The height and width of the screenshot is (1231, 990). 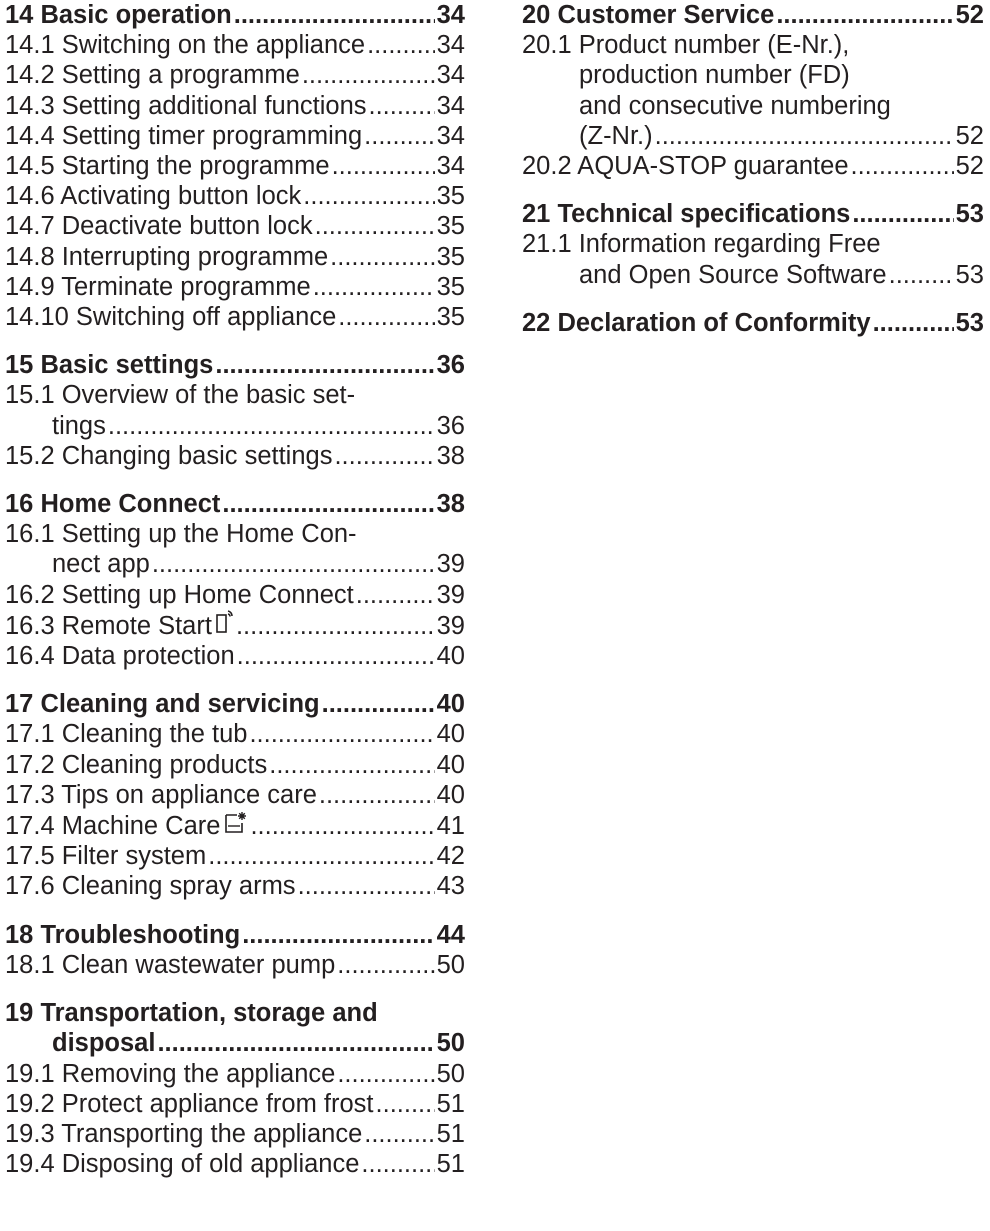 I want to click on toc-entry: 14.6 Activating button lock35, so click(x=235, y=196).